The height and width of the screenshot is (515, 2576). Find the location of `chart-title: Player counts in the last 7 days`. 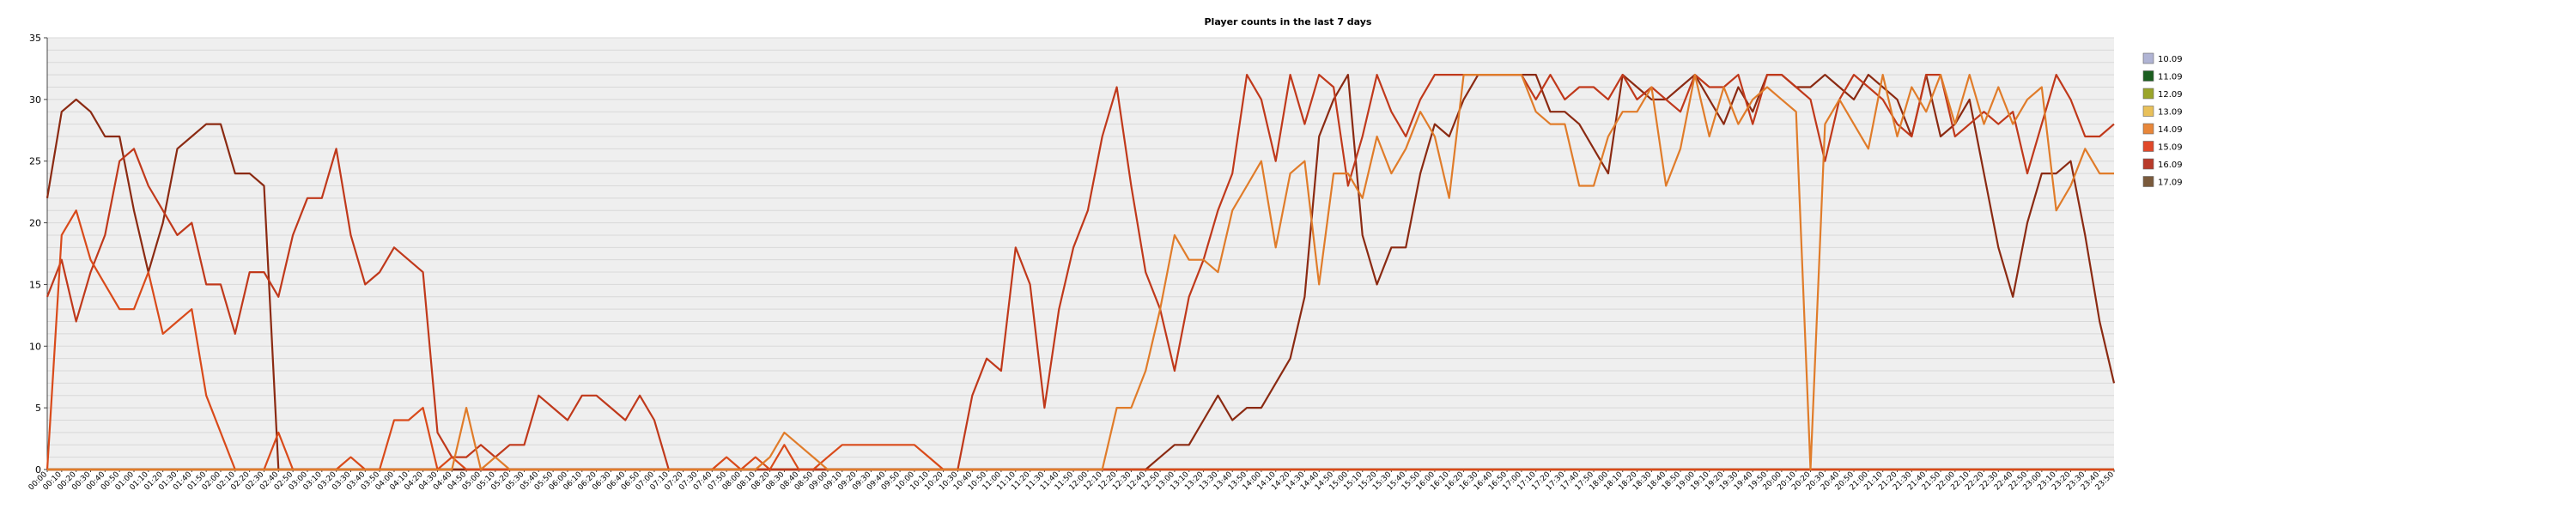

chart-title: Player counts in the last 7 days is located at coordinates (1288, 21).